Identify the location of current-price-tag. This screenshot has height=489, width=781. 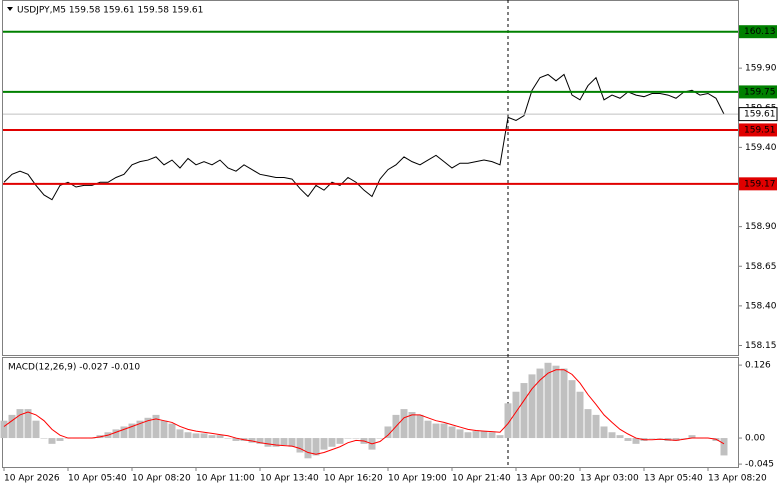
(758, 114).